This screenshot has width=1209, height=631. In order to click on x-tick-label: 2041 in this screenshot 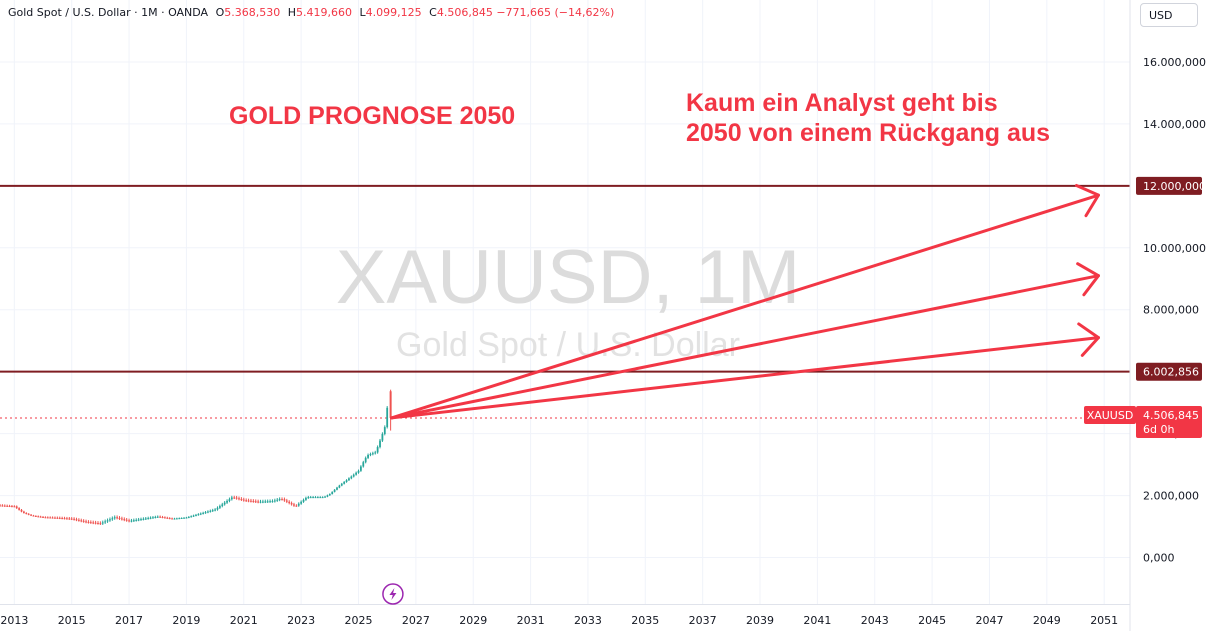, I will do `click(817, 620)`.